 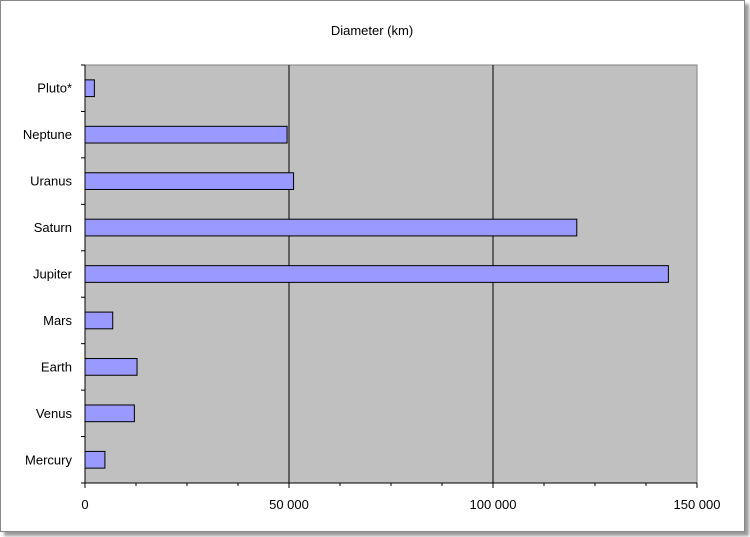 I want to click on bar-mars, so click(x=99, y=320).